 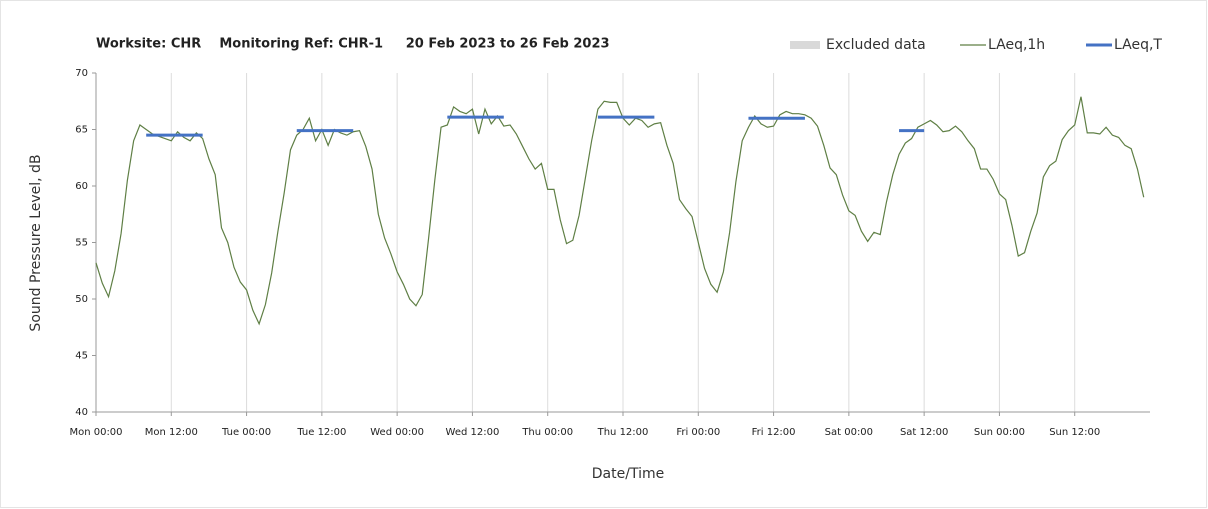 I want to click on legend-label: LAeq,T, so click(x=1138, y=45).